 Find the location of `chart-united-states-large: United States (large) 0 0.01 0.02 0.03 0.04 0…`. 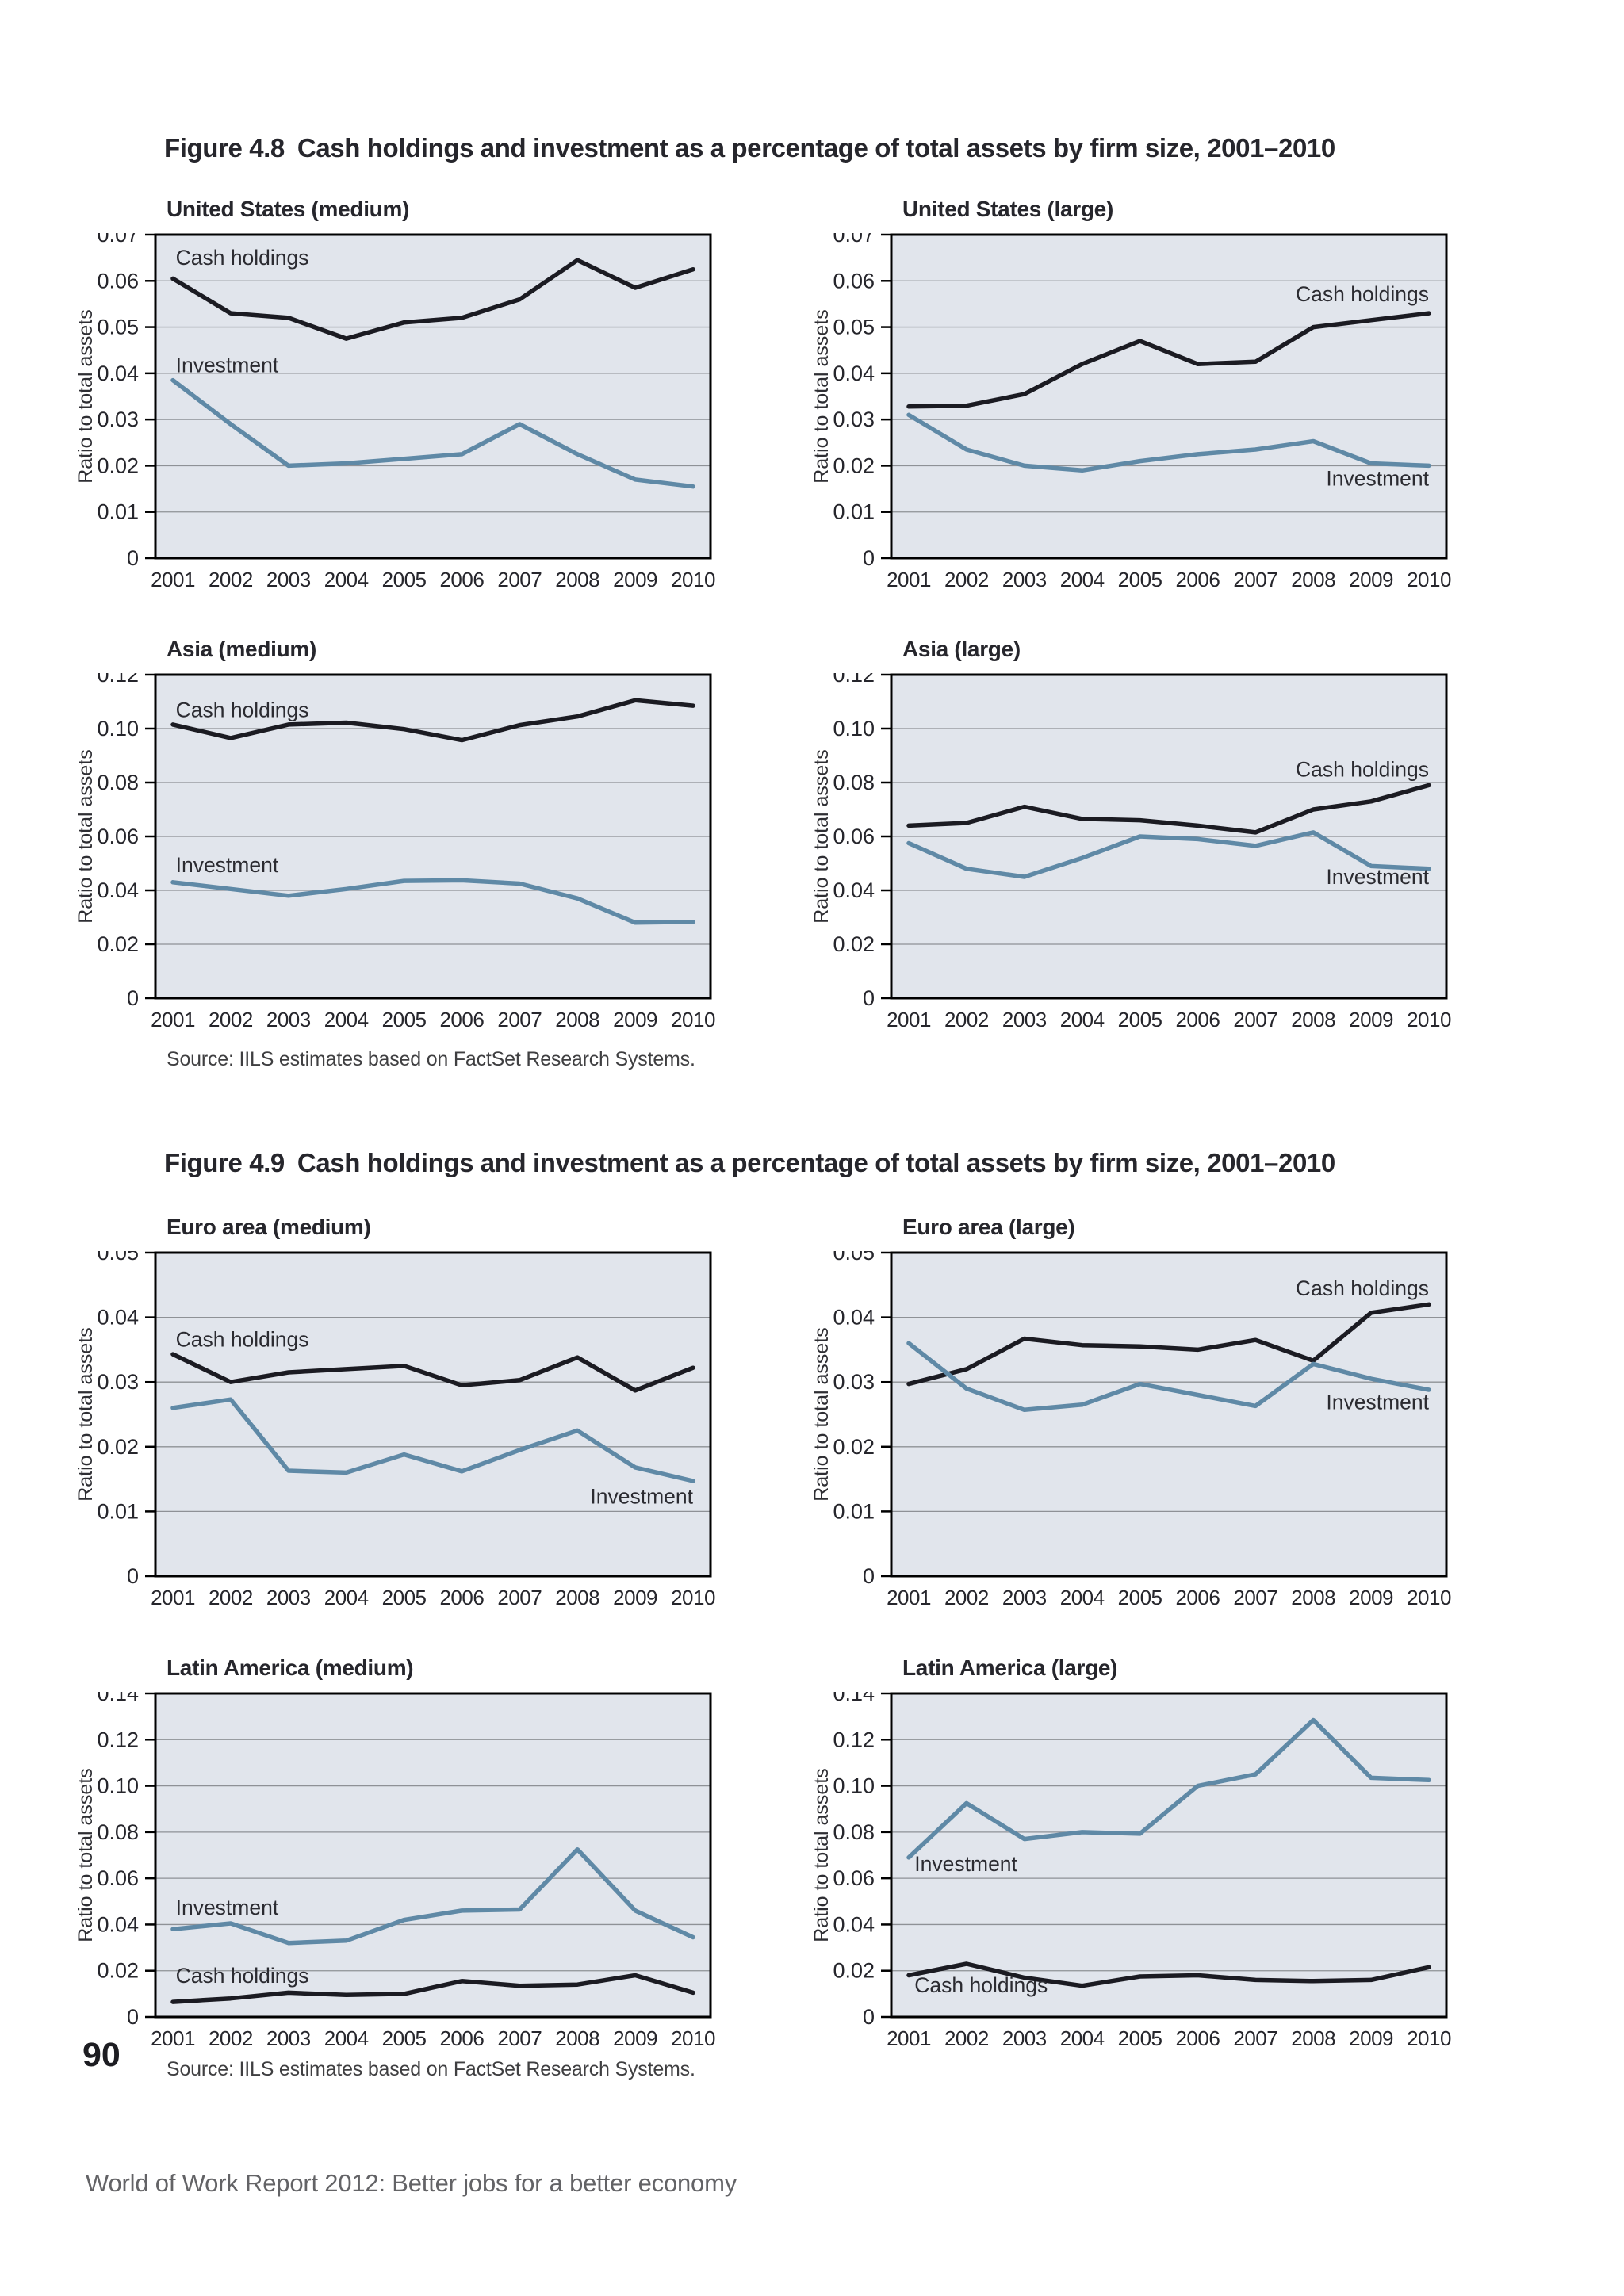

chart-united-states-large: United States (large) 0 0.01 0.02 0.03 0.04 0… is located at coordinates (1133, 403).